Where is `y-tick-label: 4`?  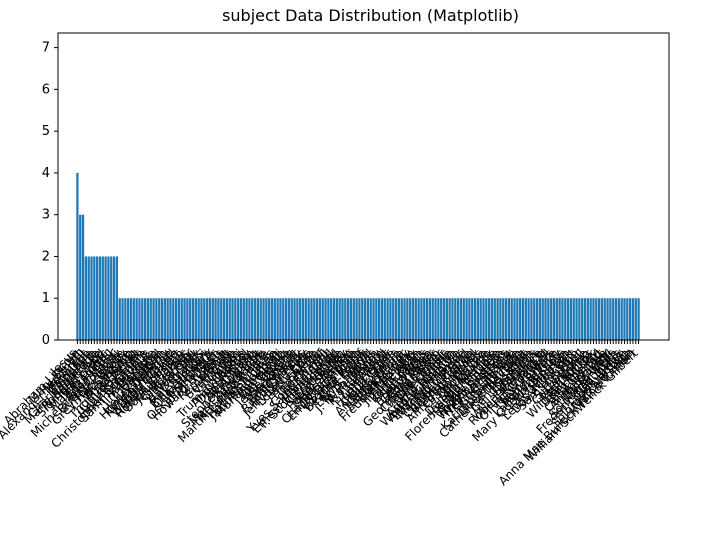 y-tick-label: 4 is located at coordinates (46, 173).